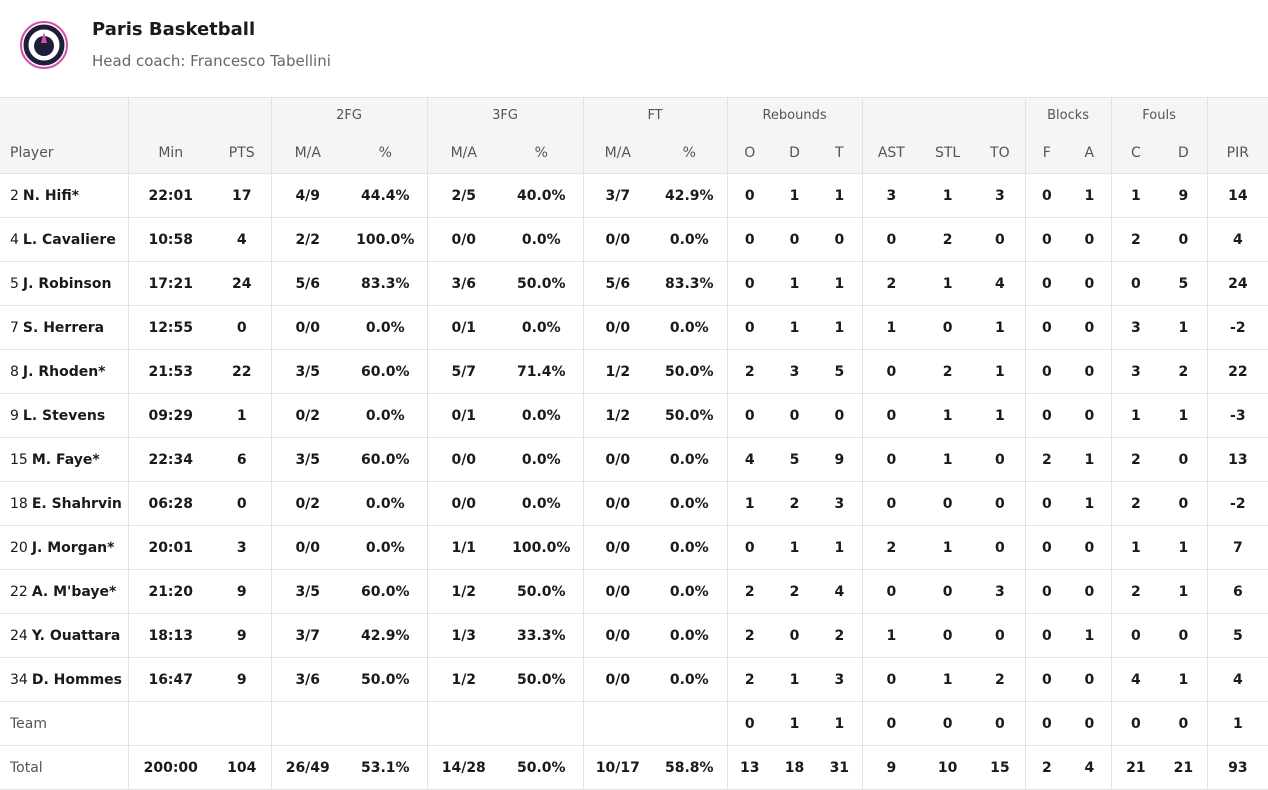  Describe the element at coordinates (463, 327) in the screenshot. I see `stat-cell: 0/1` at that location.